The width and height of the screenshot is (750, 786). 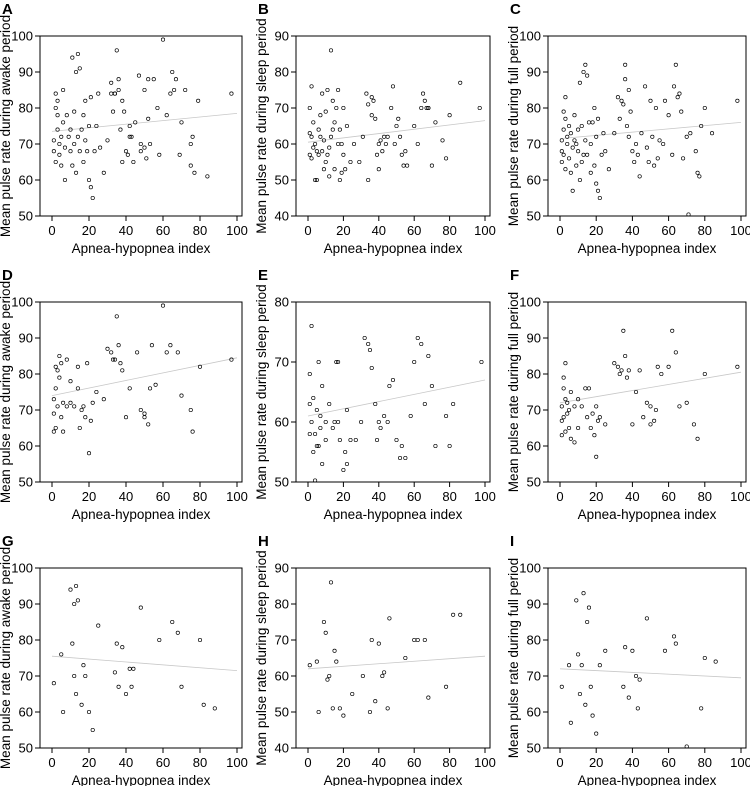 What do you see at coordinates (282, 72) in the screenshot?
I see `y-tick-label: 80` at bounding box center [282, 72].